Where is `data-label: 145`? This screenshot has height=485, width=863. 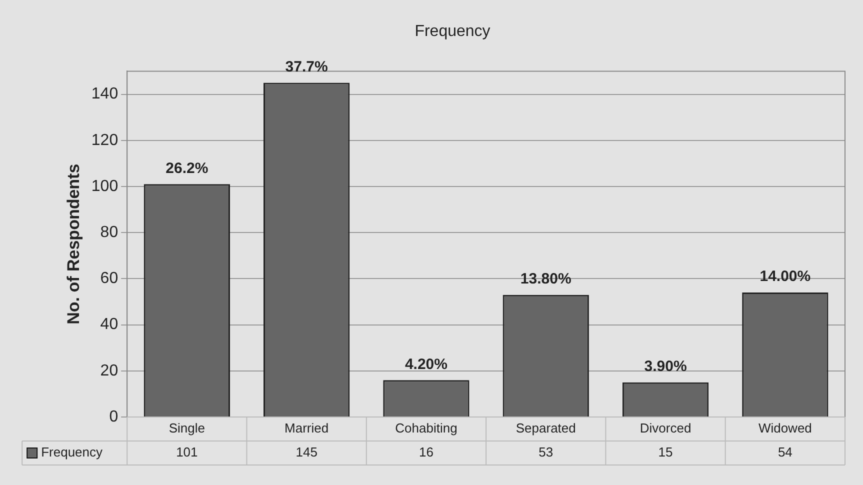 data-label: 145 is located at coordinates (307, 452).